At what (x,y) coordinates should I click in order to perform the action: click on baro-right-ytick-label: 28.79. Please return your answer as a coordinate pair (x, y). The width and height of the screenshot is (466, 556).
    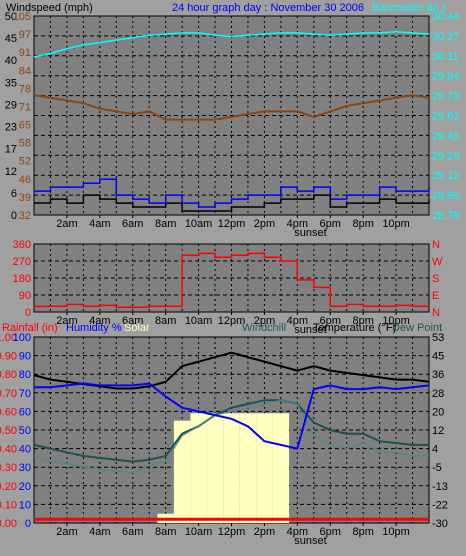
    Looking at the image, I should click on (446, 216).